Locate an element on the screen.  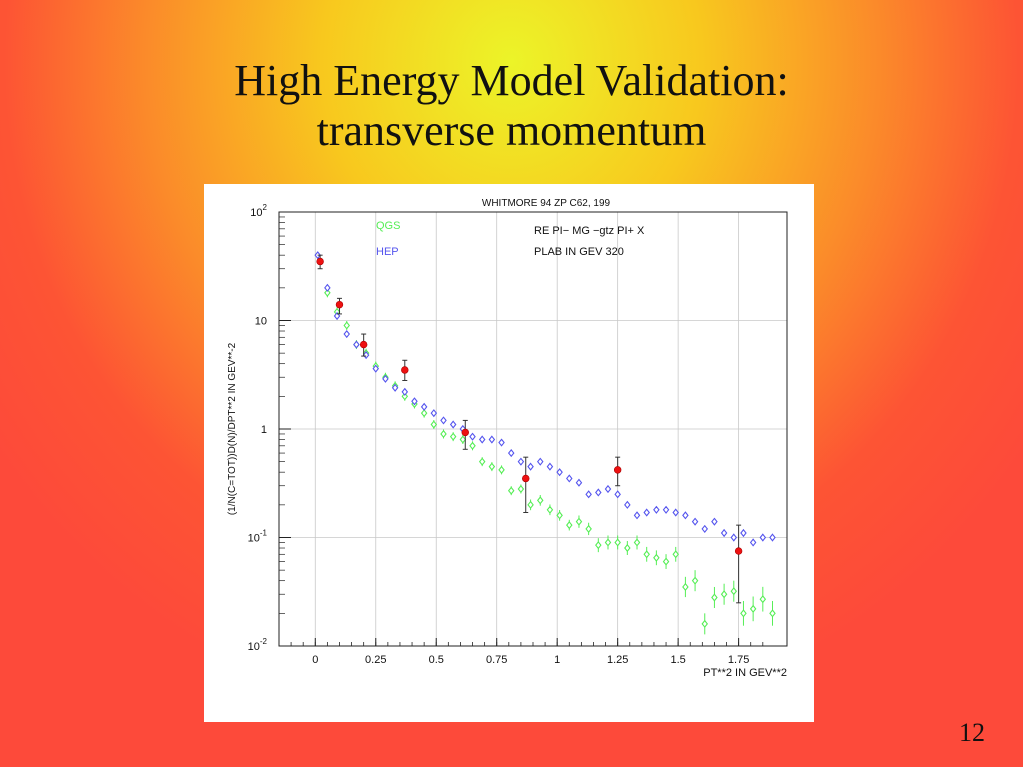
annotation-plab: PLAB IN GEV 320 is located at coordinates (579, 252).